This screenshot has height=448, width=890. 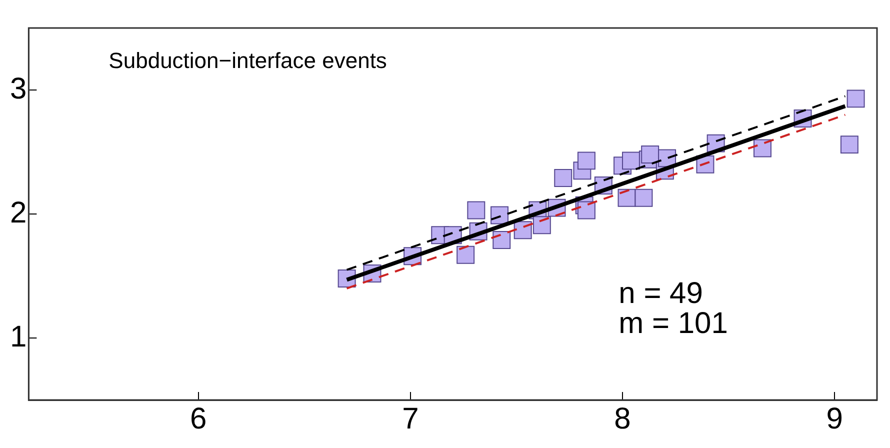 What do you see at coordinates (198, 419) in the screenshot?
I see `x-tick-label: 6` at bounding box center [198, 419].